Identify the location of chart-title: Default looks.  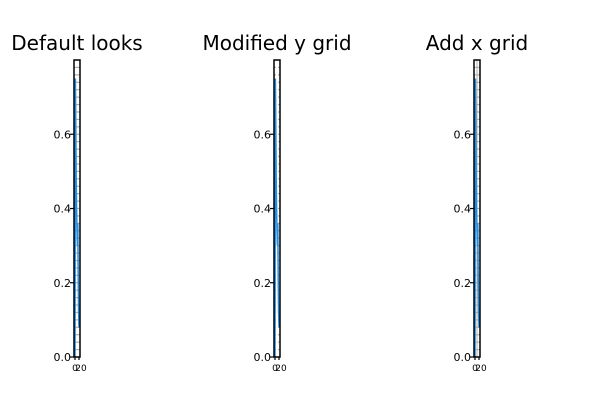
(76, 43).